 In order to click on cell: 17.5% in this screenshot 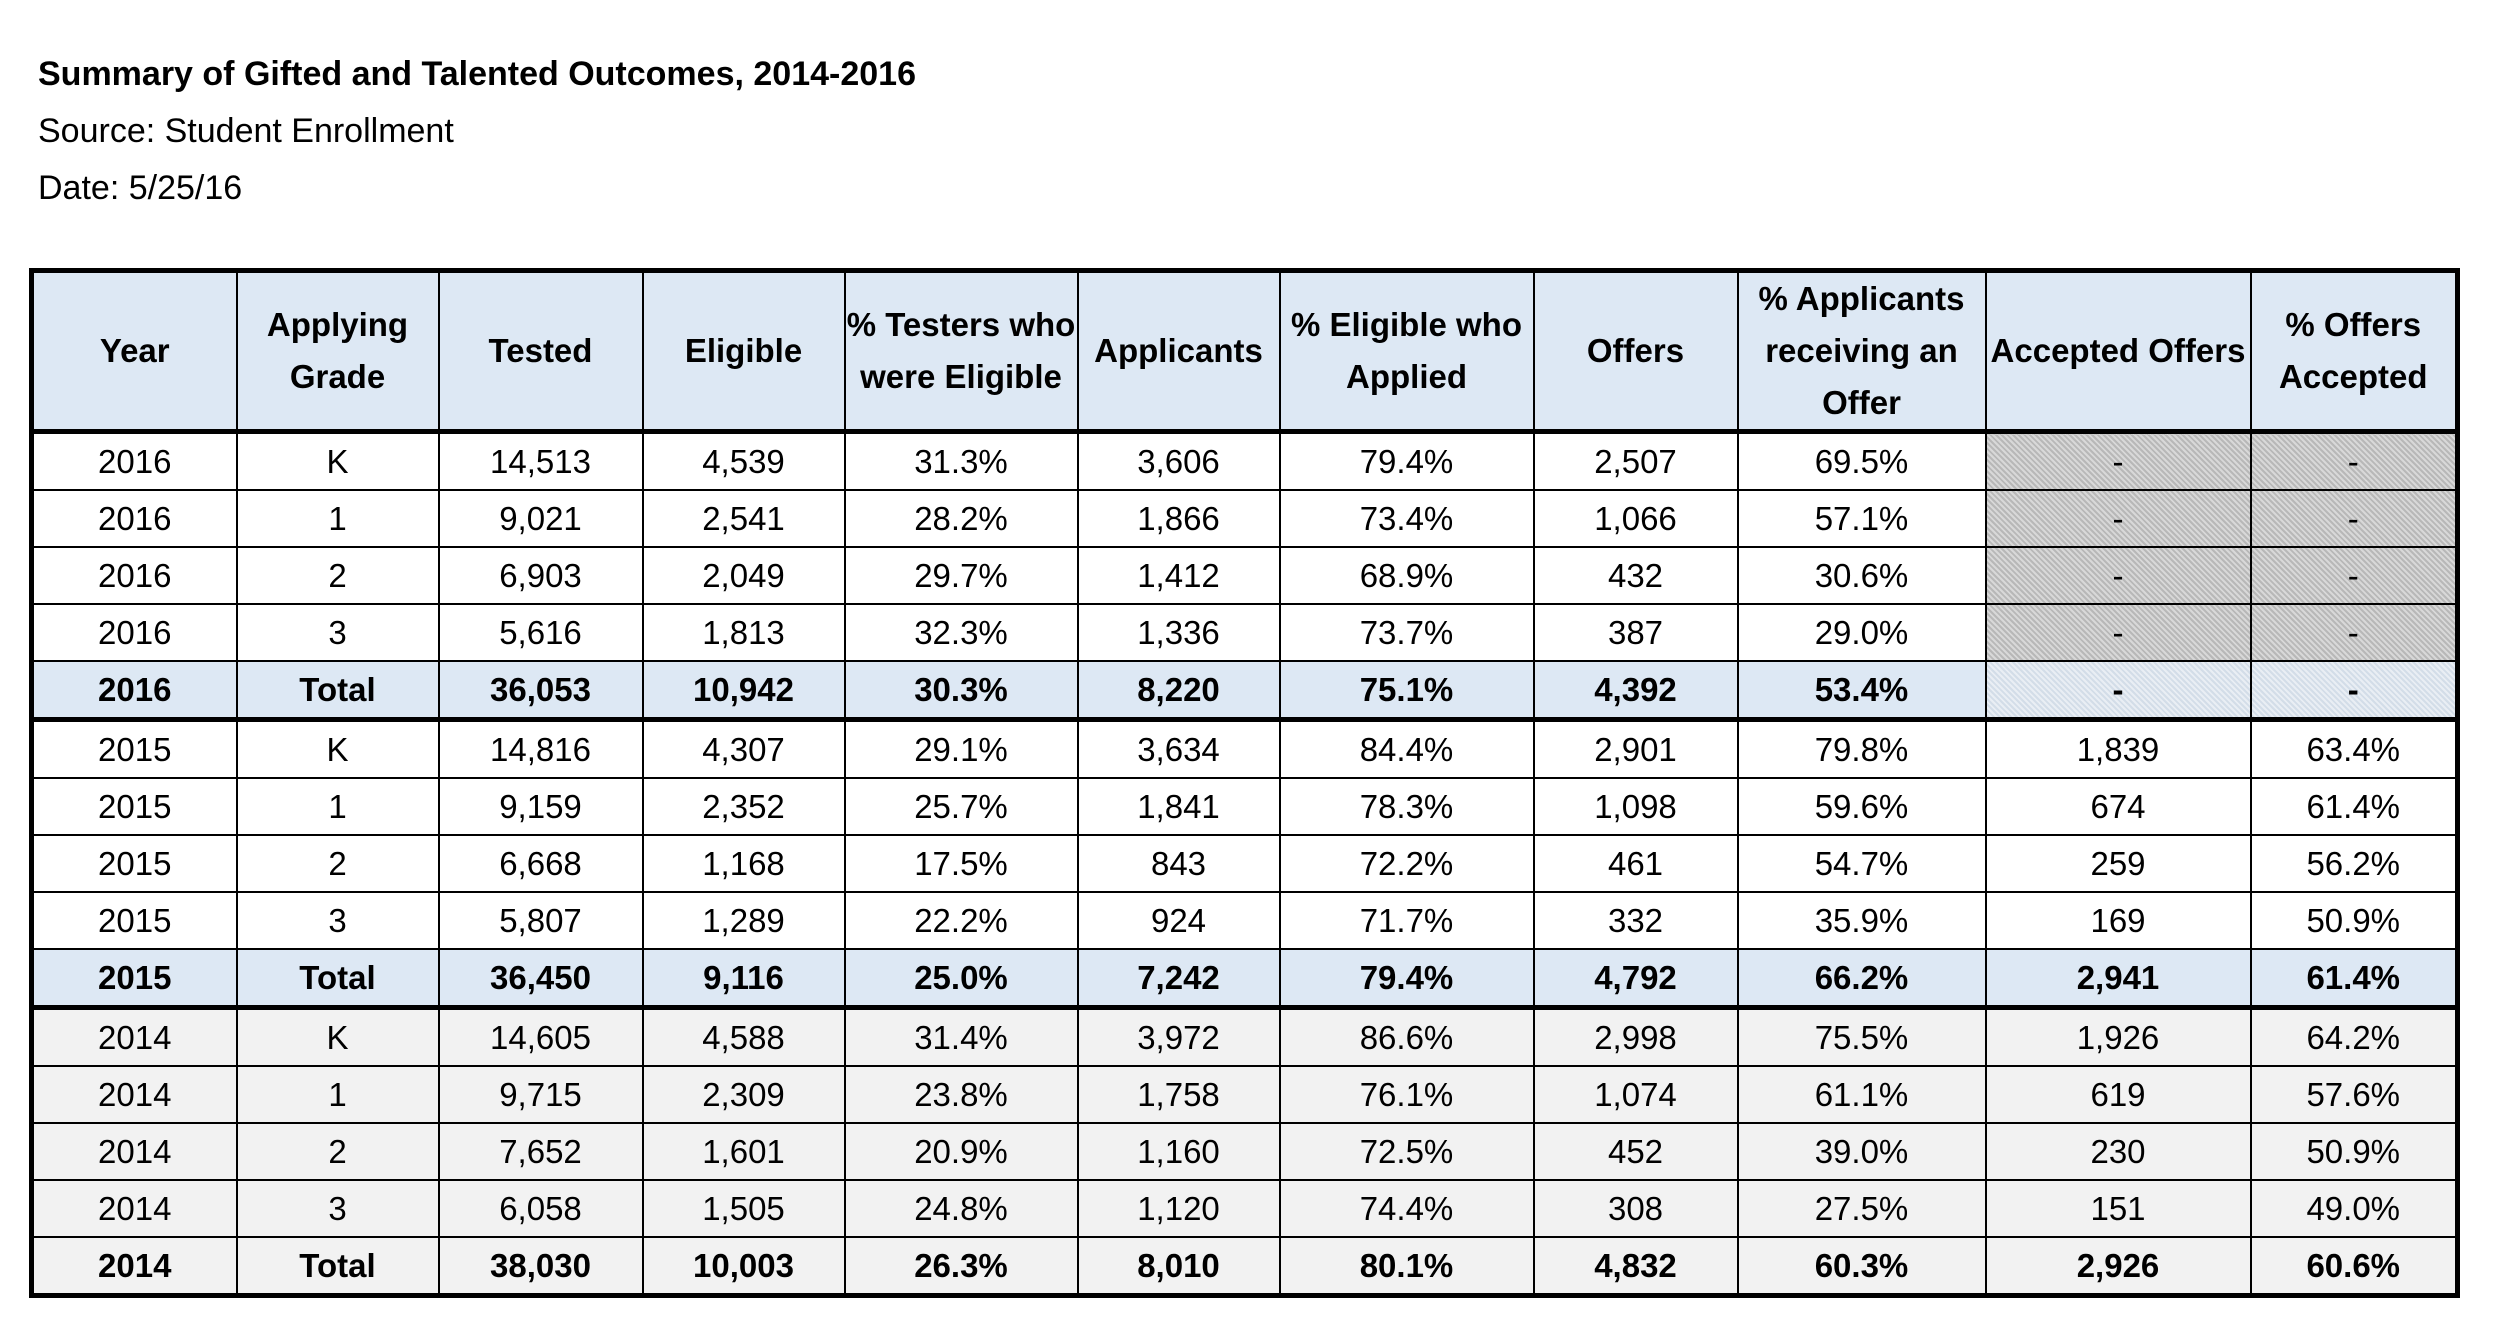, I will do `click(961, 863)`.